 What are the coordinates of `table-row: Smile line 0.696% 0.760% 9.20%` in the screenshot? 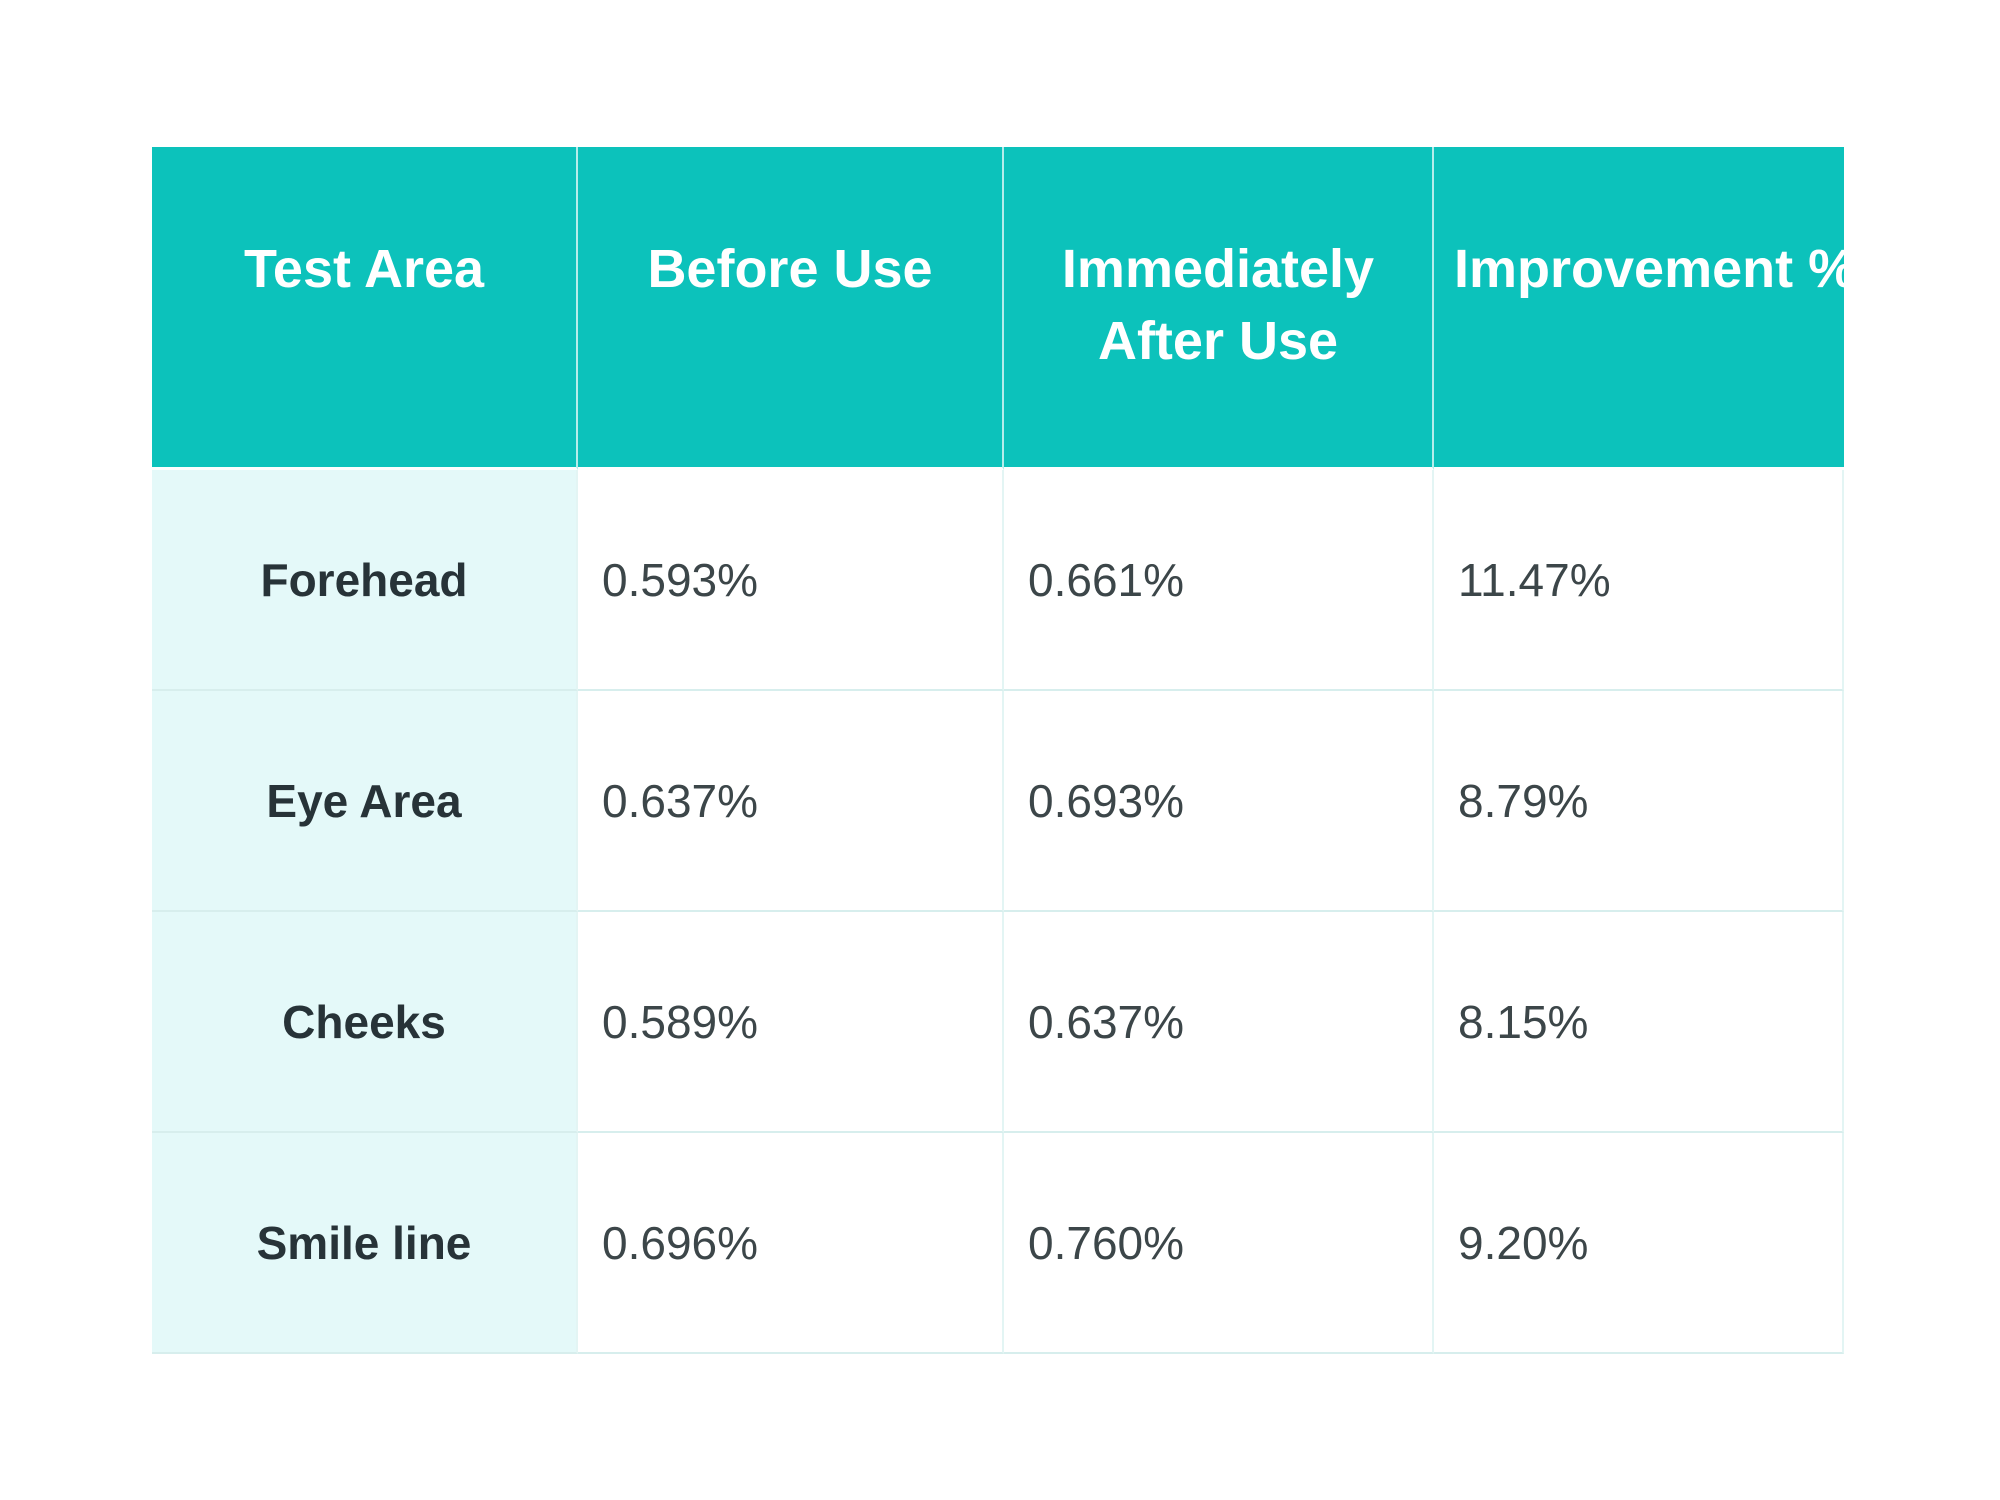 It's located at (998, 1243).